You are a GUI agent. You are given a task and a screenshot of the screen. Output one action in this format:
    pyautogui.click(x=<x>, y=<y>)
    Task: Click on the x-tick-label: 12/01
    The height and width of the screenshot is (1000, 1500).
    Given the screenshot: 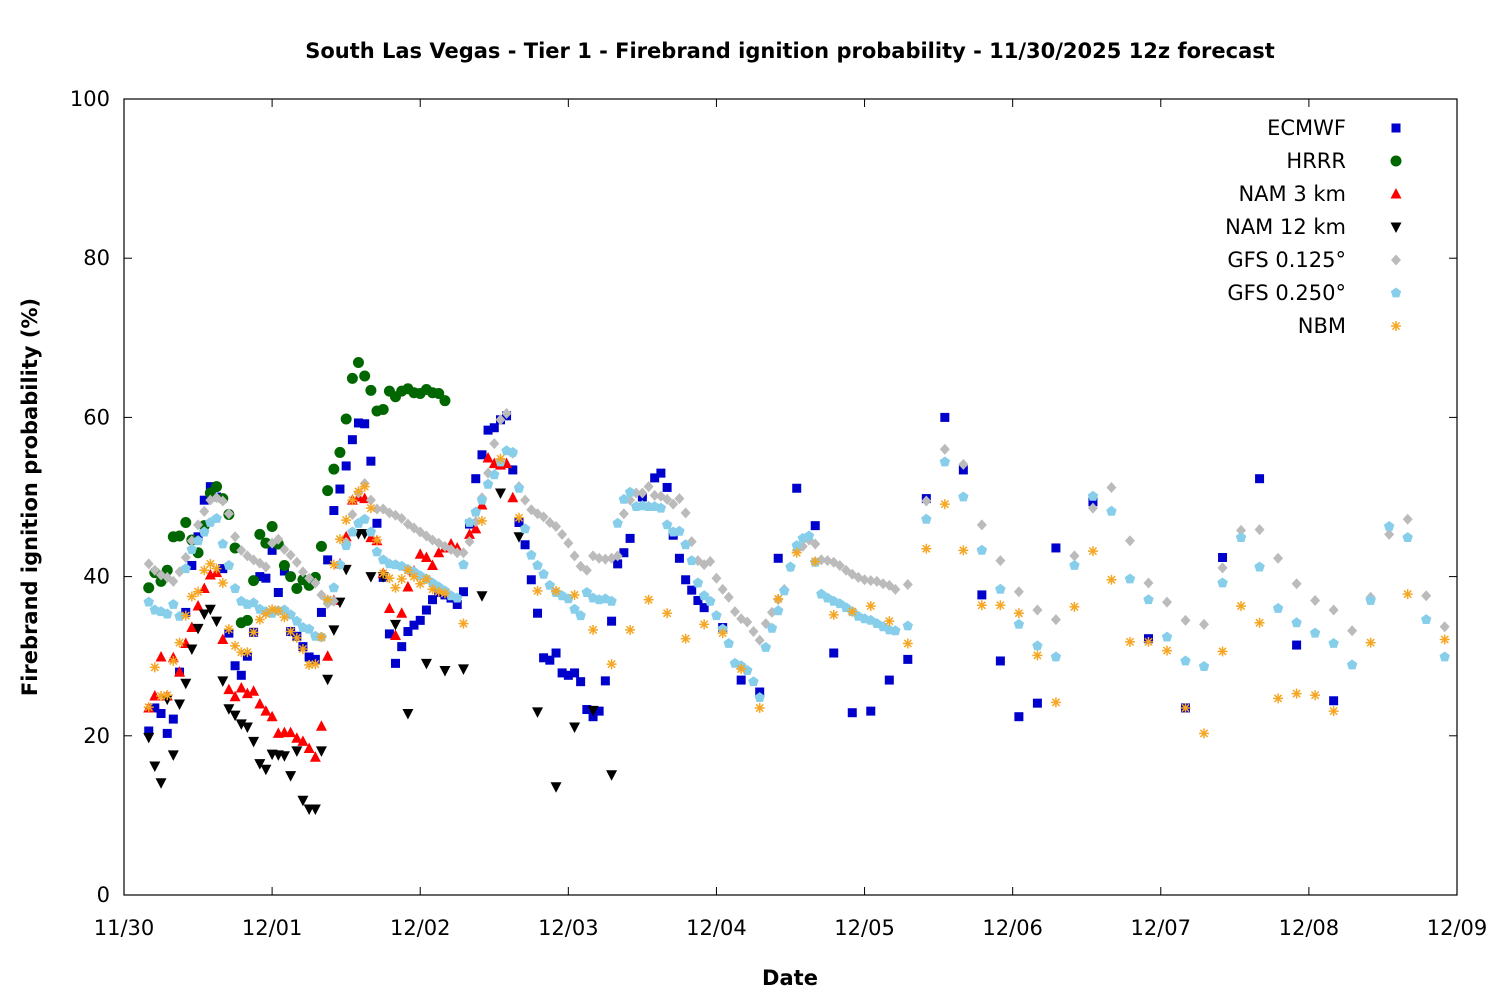 What is the action you would take?
    pyautogui.click(x=272, y=928)
    